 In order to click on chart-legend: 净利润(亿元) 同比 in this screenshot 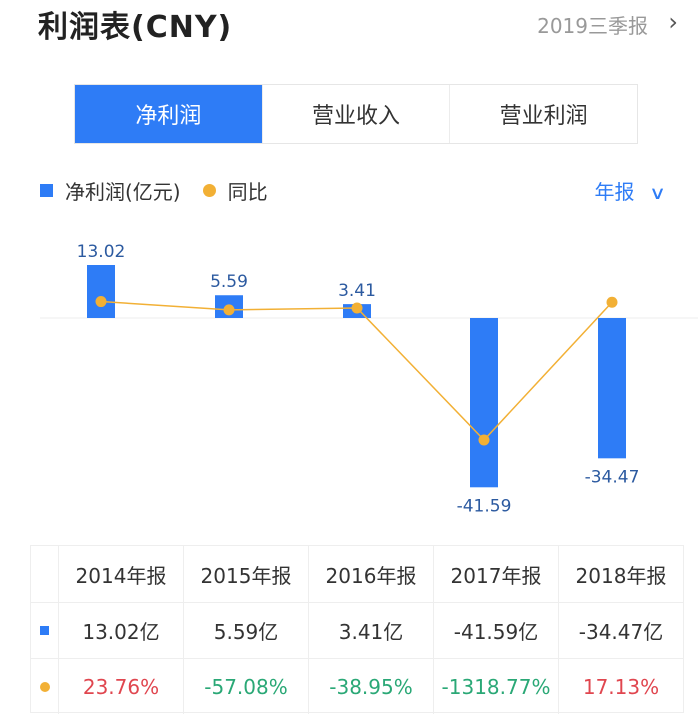, I will do `click(154, 190)`.